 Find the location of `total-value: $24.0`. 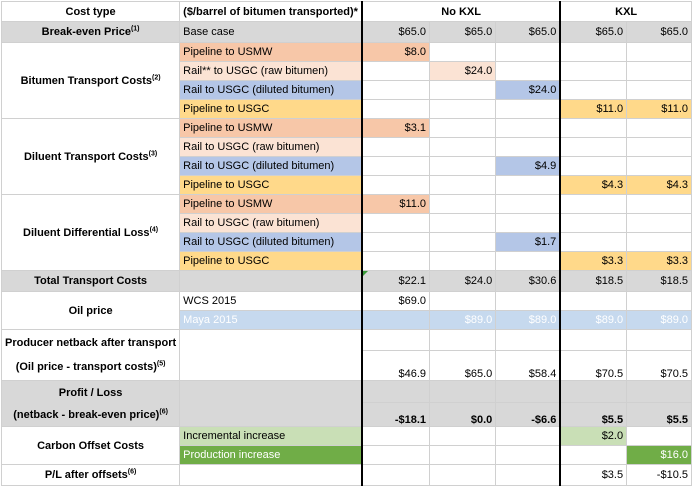

total-value: $24.0 is located at coordinates (463, 281).